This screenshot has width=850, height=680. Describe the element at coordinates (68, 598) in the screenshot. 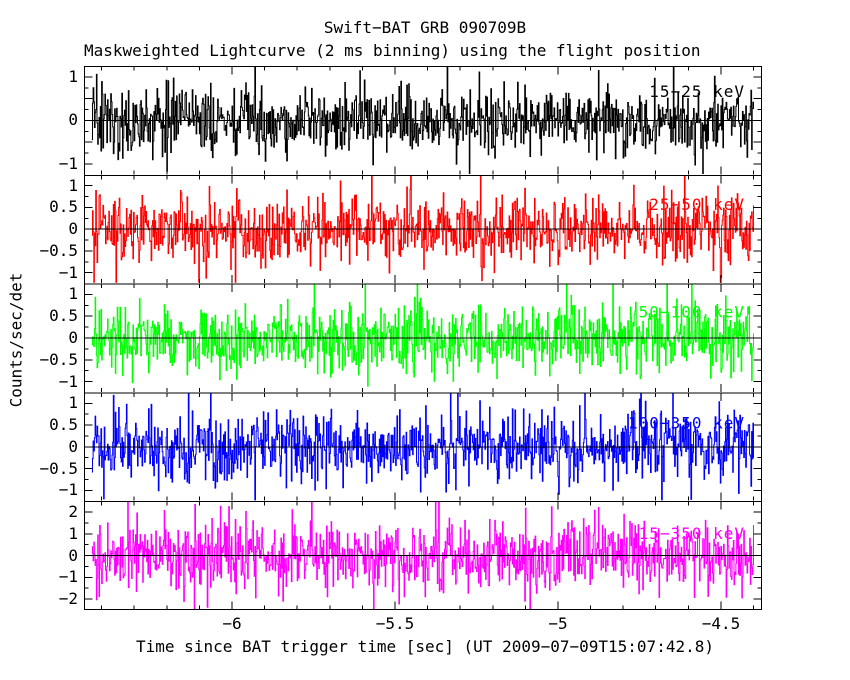

I see `y-tick-label: −2` at that location.